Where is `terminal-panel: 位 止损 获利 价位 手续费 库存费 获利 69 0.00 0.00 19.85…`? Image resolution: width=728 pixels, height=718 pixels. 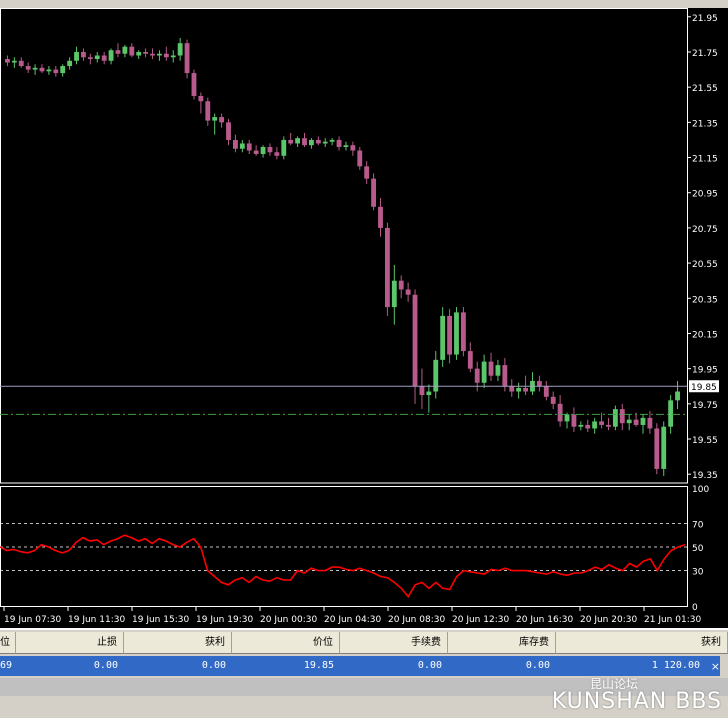 terminal-panel: 位 止损 获利 价位 手续费 库存费 获利 69 0.00 0.00 19.85… is located at coordinates (364, 674).